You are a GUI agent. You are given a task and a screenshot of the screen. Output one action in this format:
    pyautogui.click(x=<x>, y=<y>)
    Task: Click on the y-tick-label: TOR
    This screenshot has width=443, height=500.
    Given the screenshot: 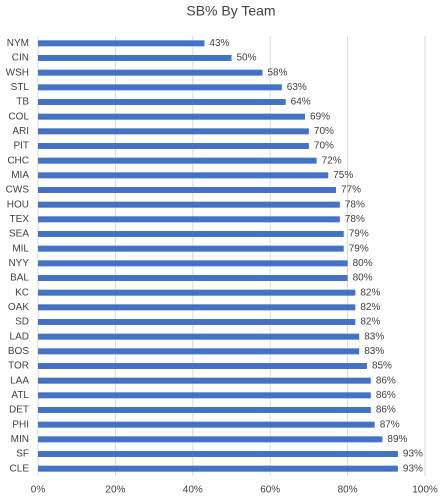 What is the action you would take?
    pyautogui.click(x=18, y=366)
    